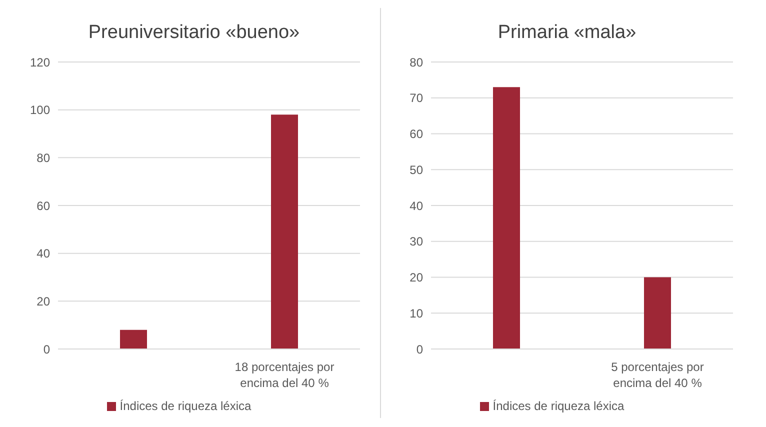 This screenshot has width=766, height=427. Describe the element at coordinates (417, 241) in the screenshot. I see `y-tick-label: 30` at that location.